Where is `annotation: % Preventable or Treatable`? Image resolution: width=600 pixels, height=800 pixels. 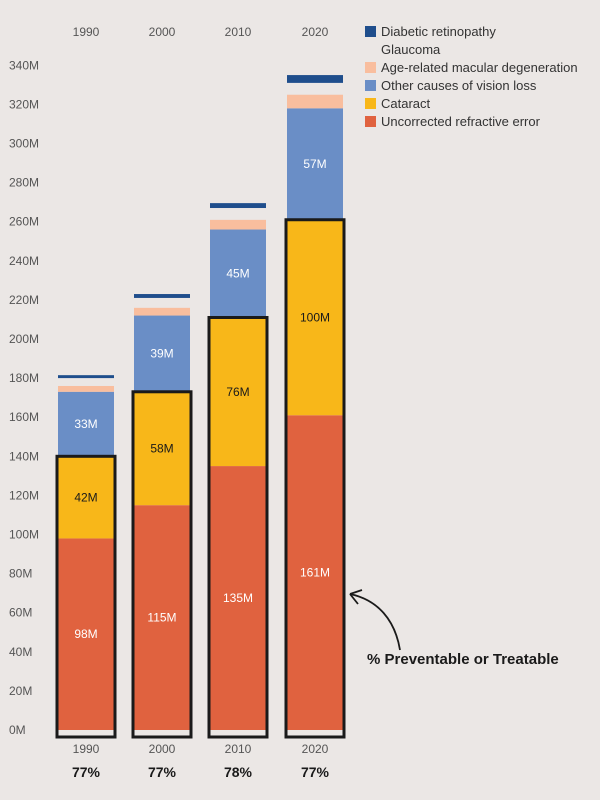
annotation: % Preventable or Treatable is located at coordinates (454, 628).